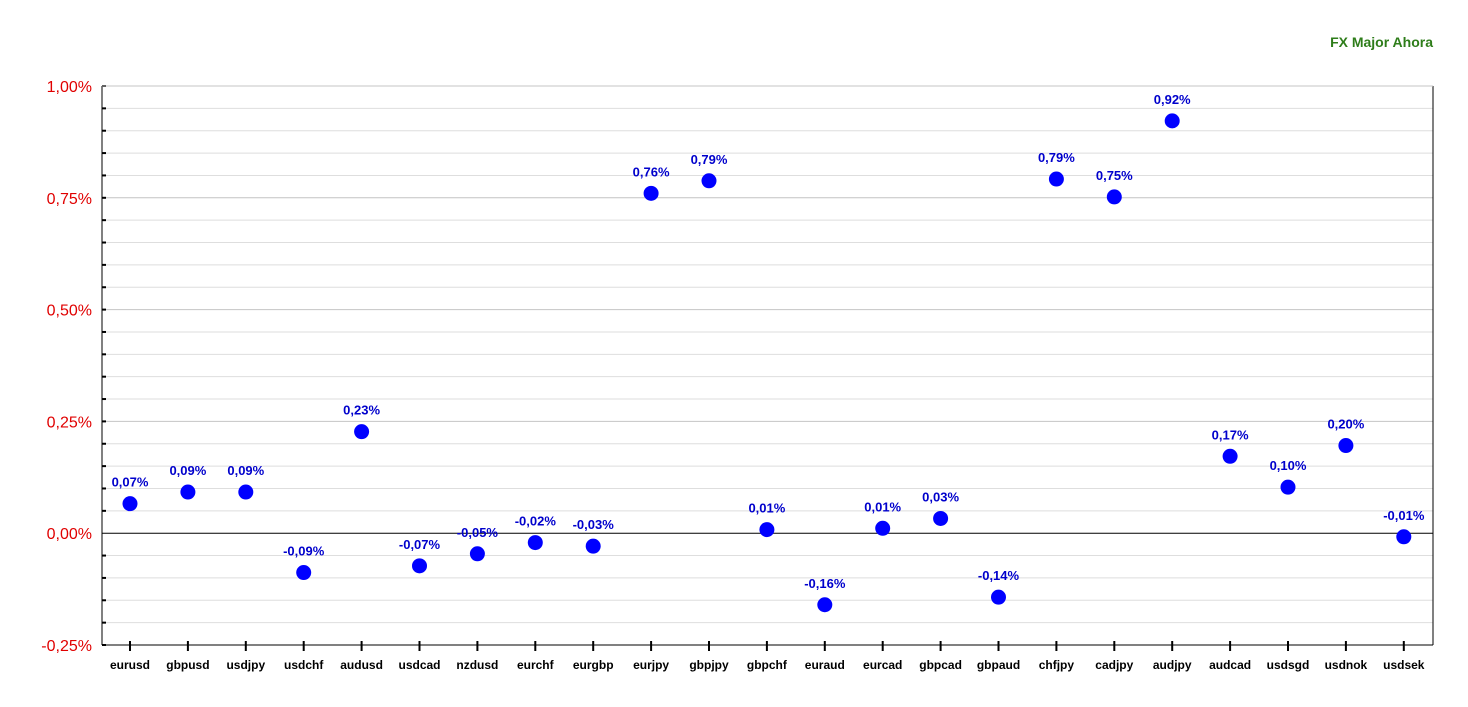 The image size is (1468, 707). Describe the element at coordinates (651, 171) in the screenshot. I see `data-label: 0,76%` at that location.